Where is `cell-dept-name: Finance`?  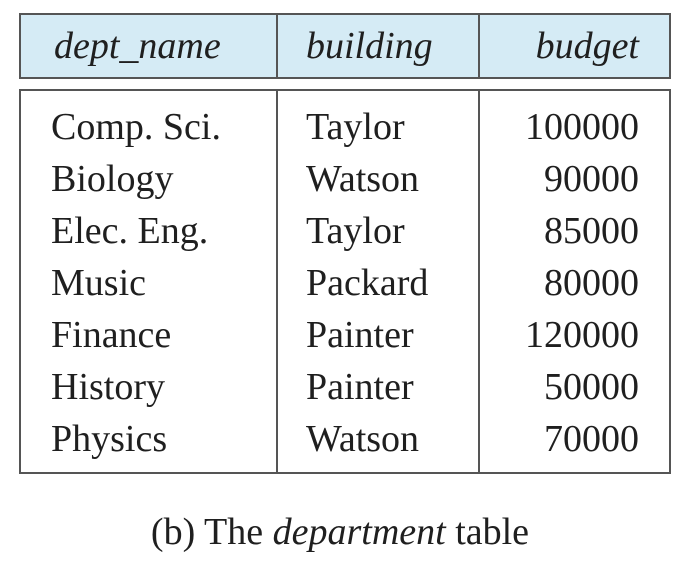 cell-dept-name: Finance is located at coordinates (111, 335).